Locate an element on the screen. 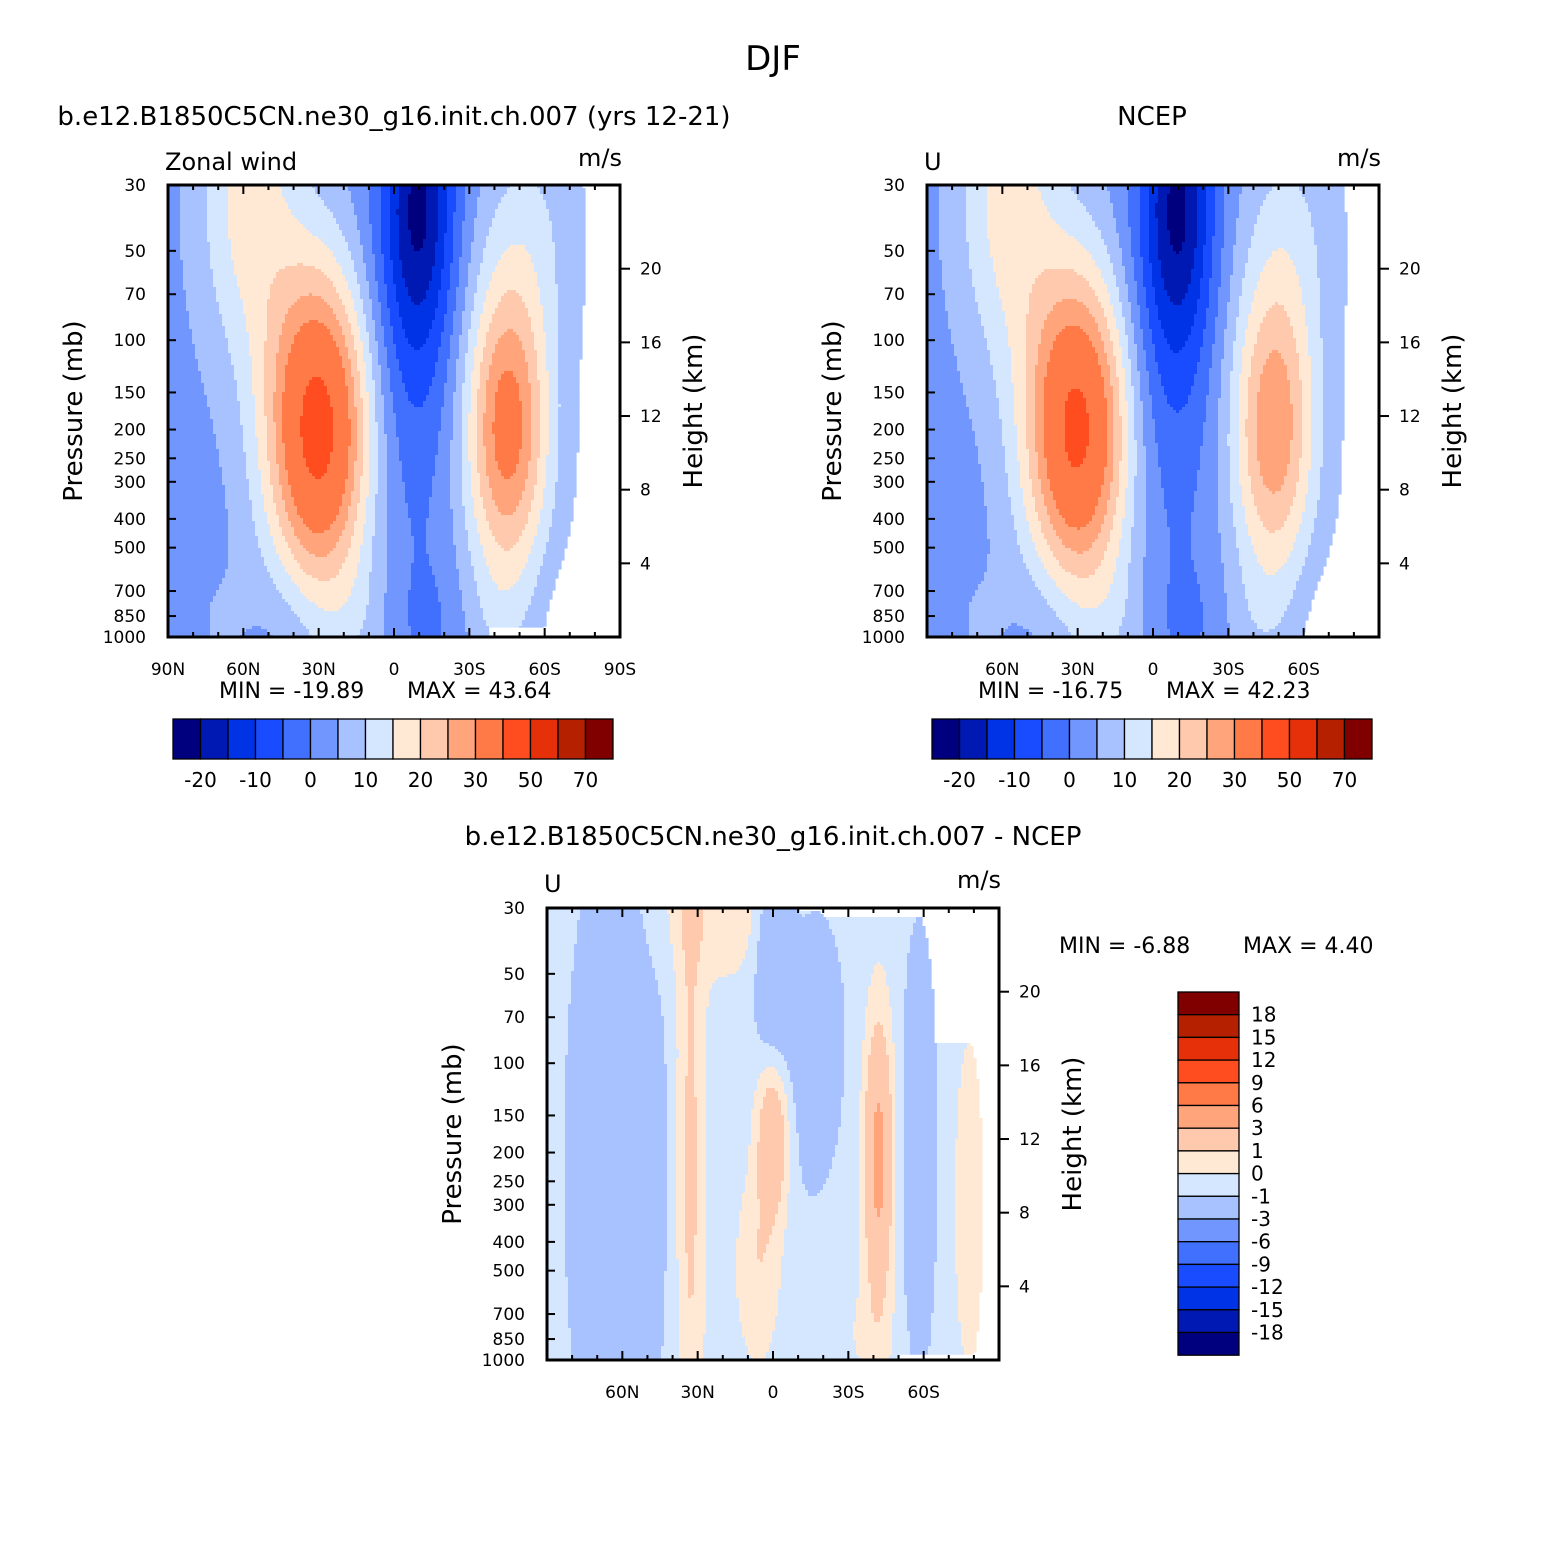 Image resolution: width=1547 pixels, height=1544 pixels. y-tick-label: 70 is located at coordinates (135, 295).